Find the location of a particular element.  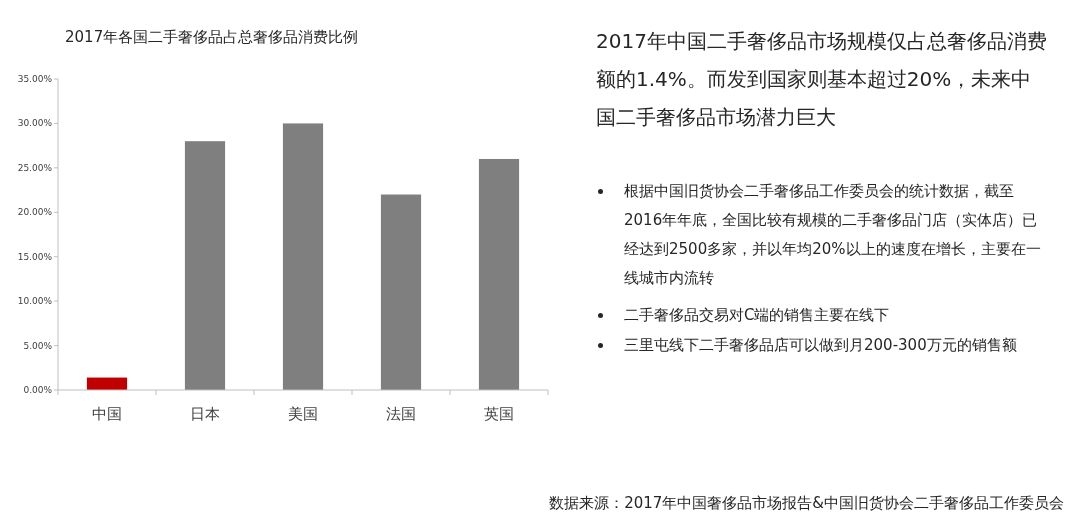

y-tick-label: 5.00% is located at coordinates (38, 345).